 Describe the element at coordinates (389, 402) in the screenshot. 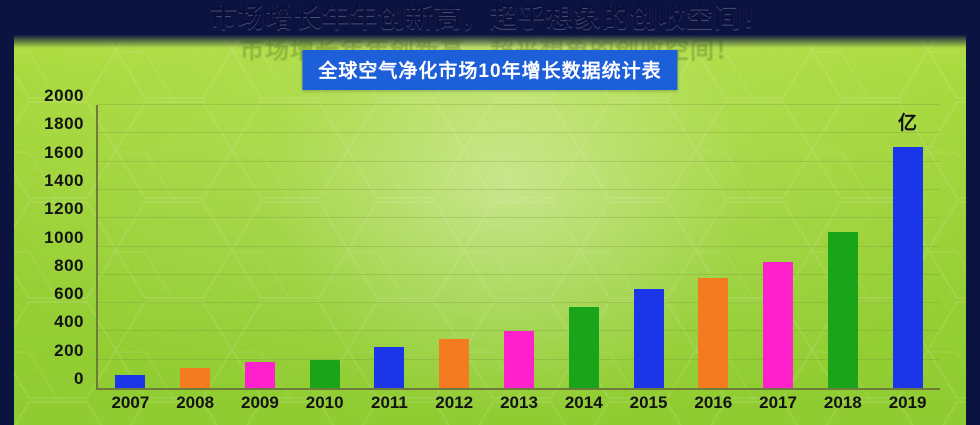

I see `x-tick-label: 2011` at that location.